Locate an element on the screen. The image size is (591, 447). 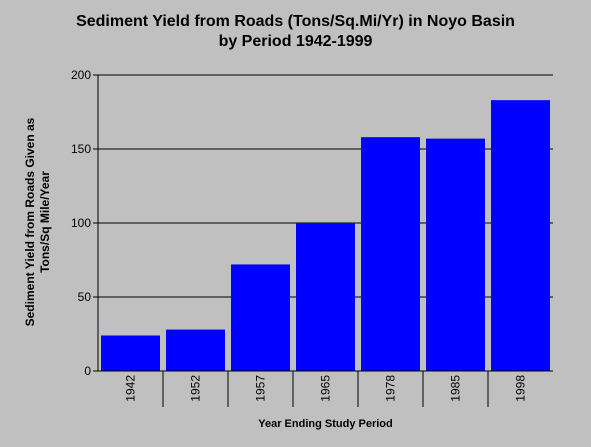
x-tick-label: 1952 is located at coordinates (196, 388).